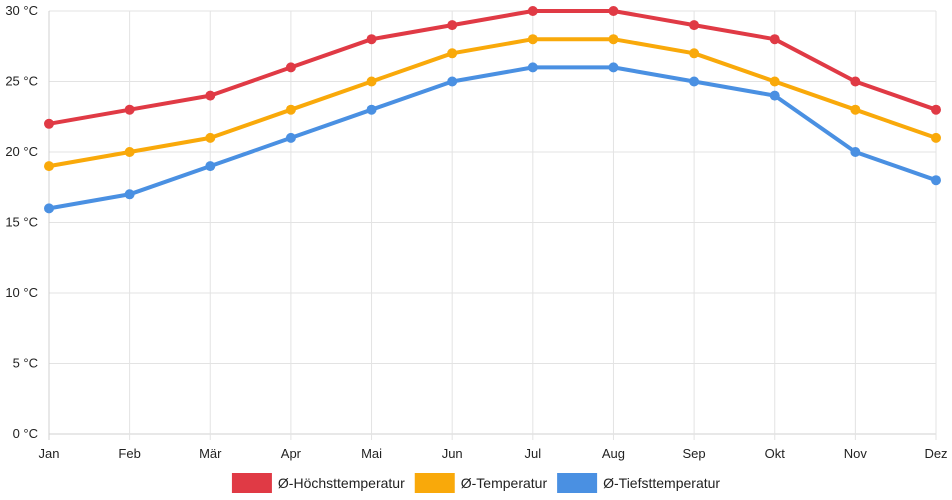 The image size is (952, 500). I want to click on legend-label: Ø-Temperatur, so click(504, 483).